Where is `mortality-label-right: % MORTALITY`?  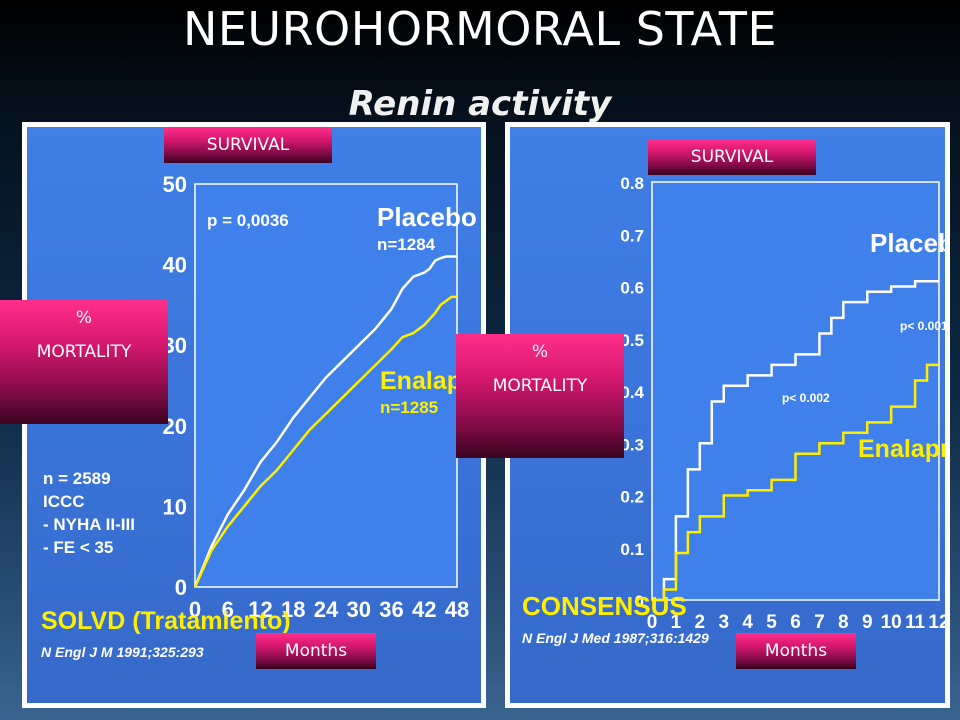 mortality-label-right: % MORTALITY is located at coordinates (540, 396).